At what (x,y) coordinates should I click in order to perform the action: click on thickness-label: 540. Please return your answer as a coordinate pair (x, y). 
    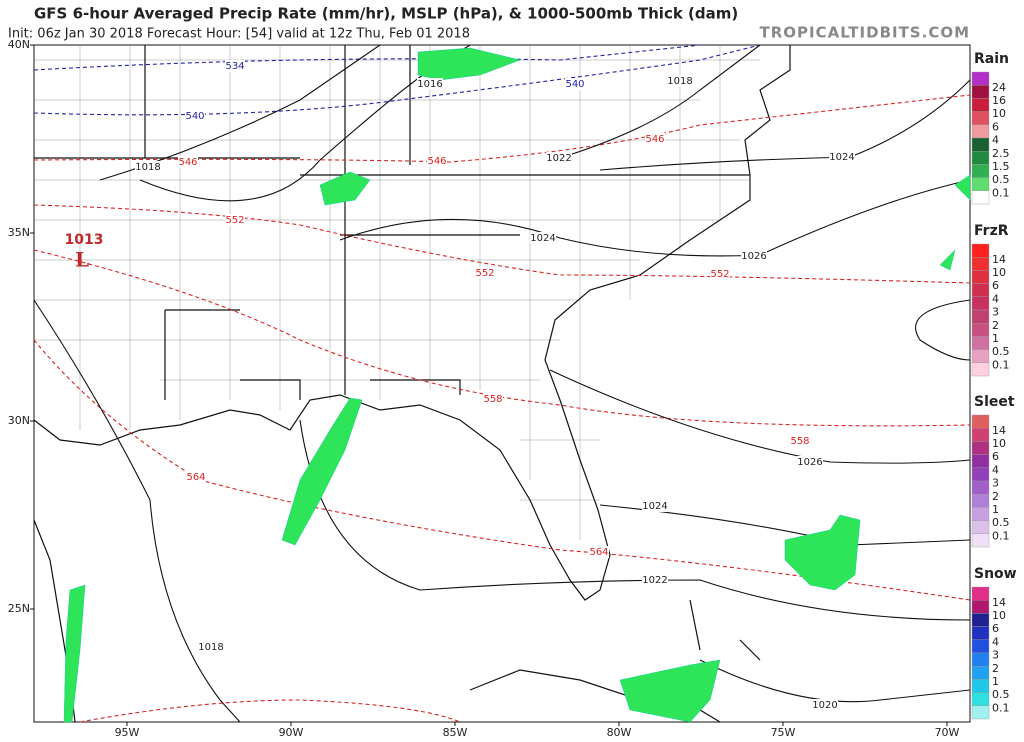
    Looking at the image, I should click on (194, 116).